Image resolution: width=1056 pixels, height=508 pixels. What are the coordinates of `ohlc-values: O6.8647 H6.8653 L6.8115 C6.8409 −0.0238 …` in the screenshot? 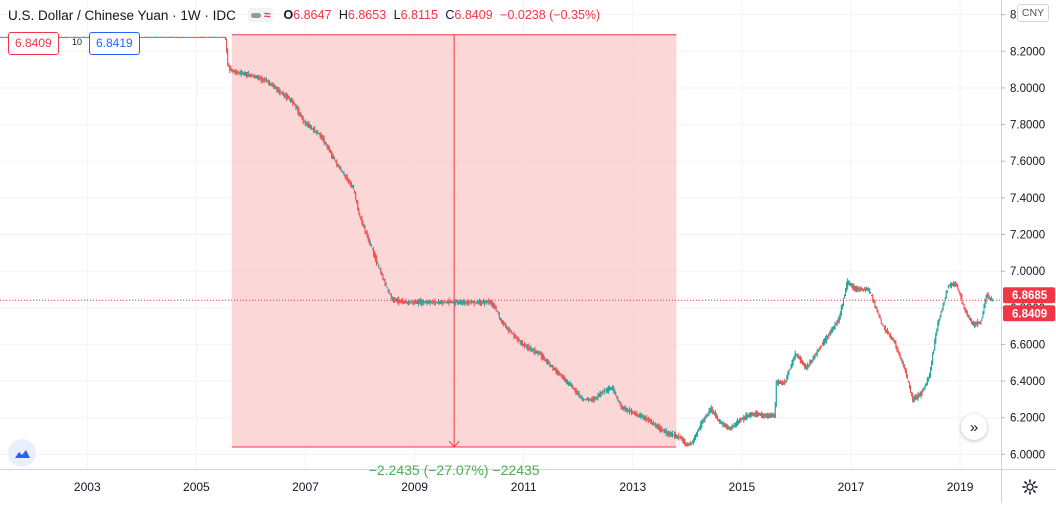 It's located at (443, 15).